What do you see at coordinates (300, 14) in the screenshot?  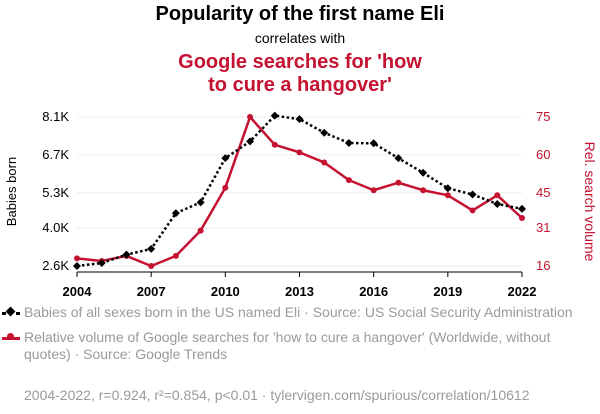 I see `chart-title: Popularity of the first name Eli` at bounding box center [300, 14].